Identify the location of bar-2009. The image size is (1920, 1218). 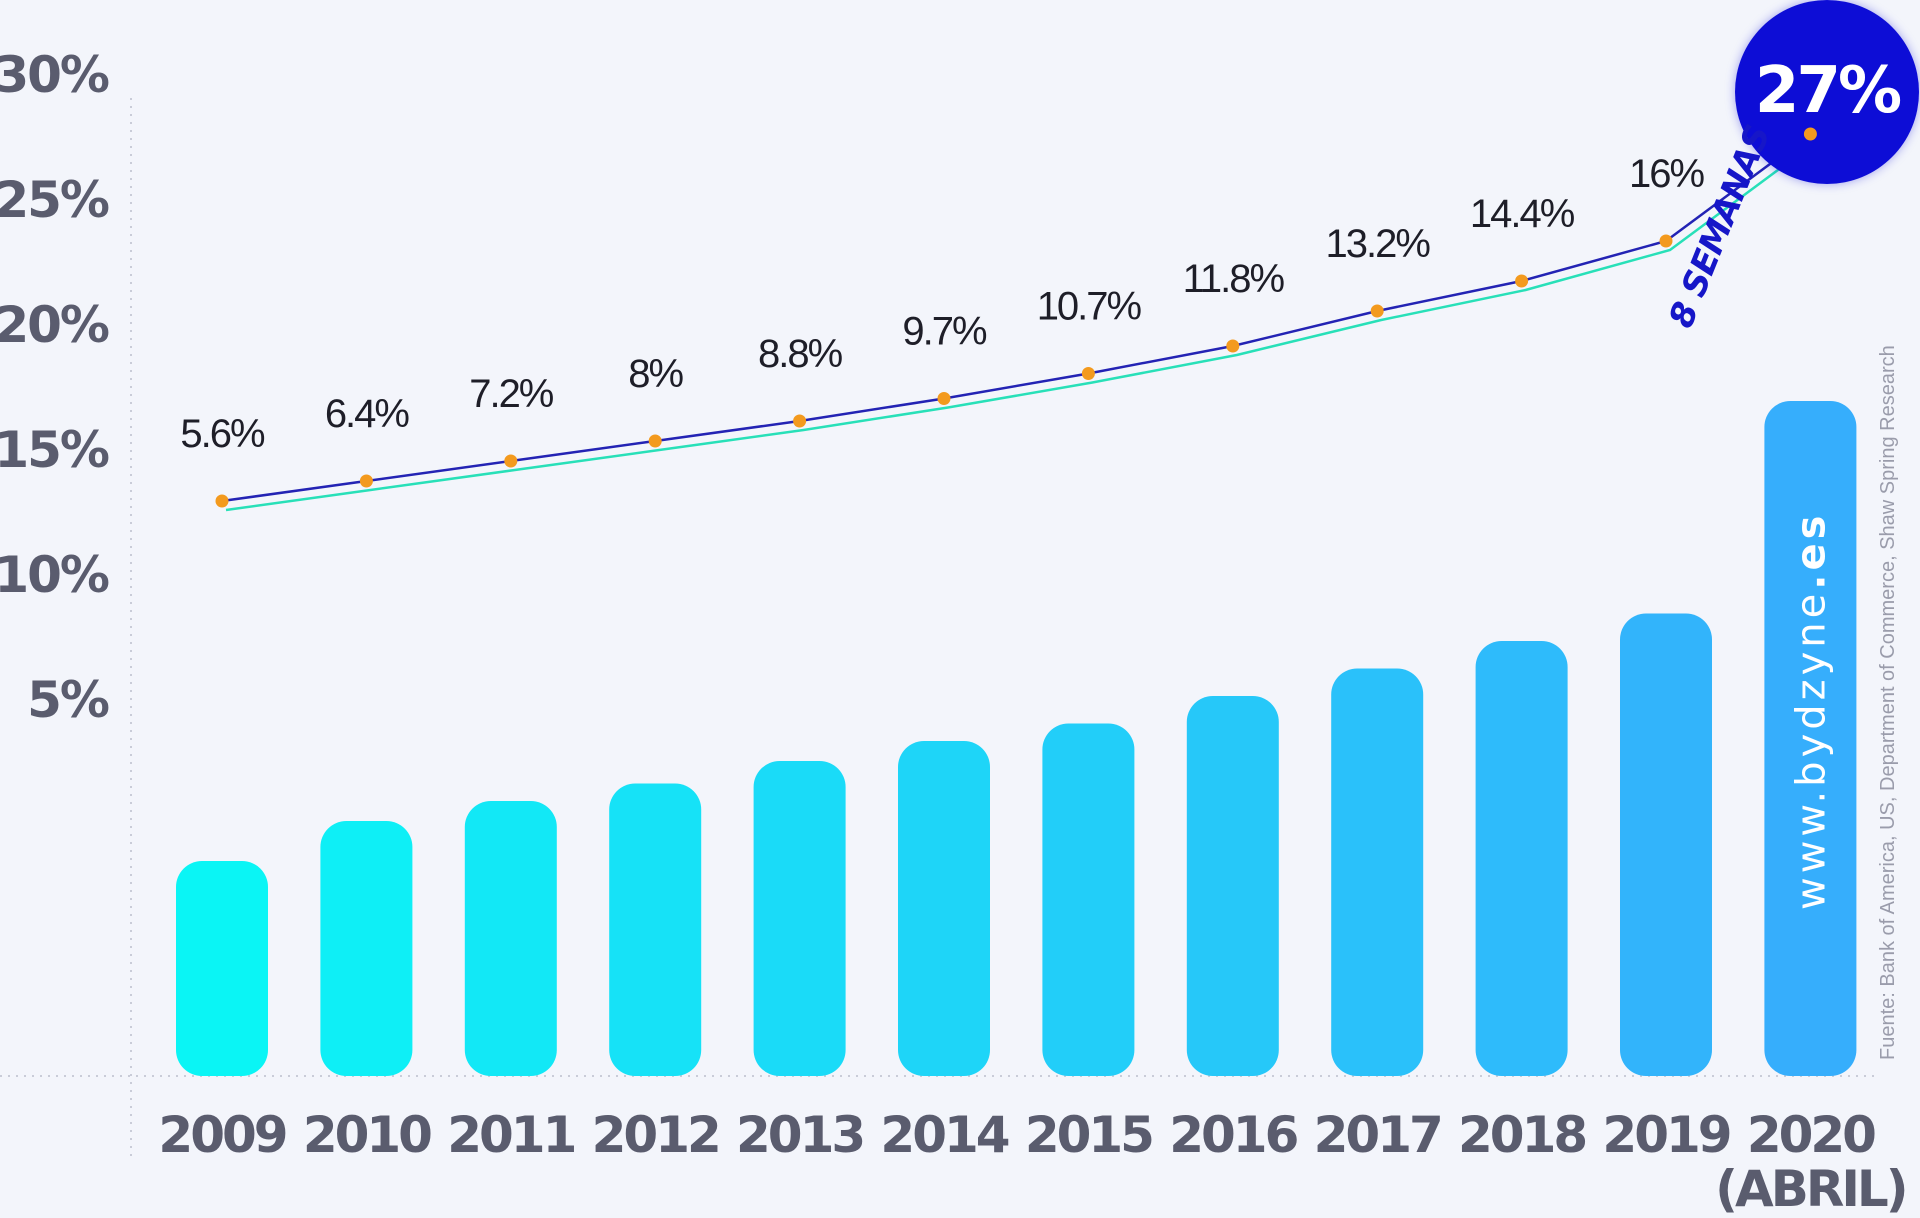
(222, 968).